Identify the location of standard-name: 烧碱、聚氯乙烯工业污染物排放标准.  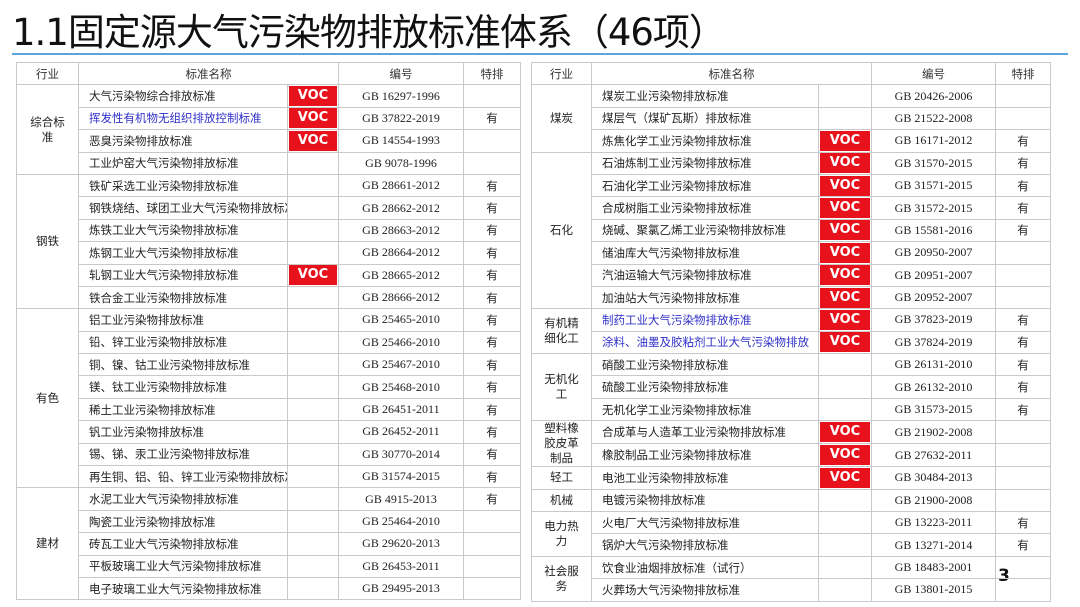
(705, 230).